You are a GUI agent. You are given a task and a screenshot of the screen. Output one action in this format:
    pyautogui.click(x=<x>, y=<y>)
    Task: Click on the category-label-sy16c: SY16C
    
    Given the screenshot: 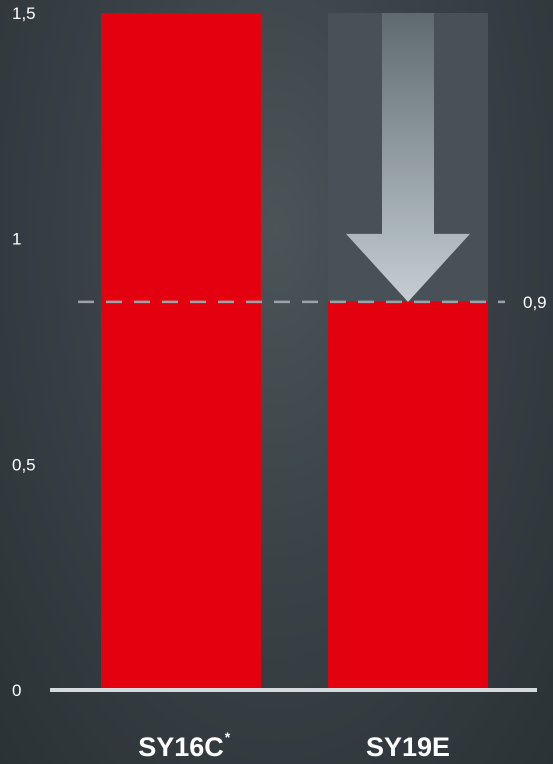 What is the action you would take?
    pyautogui.click(x=181, y=747)
    